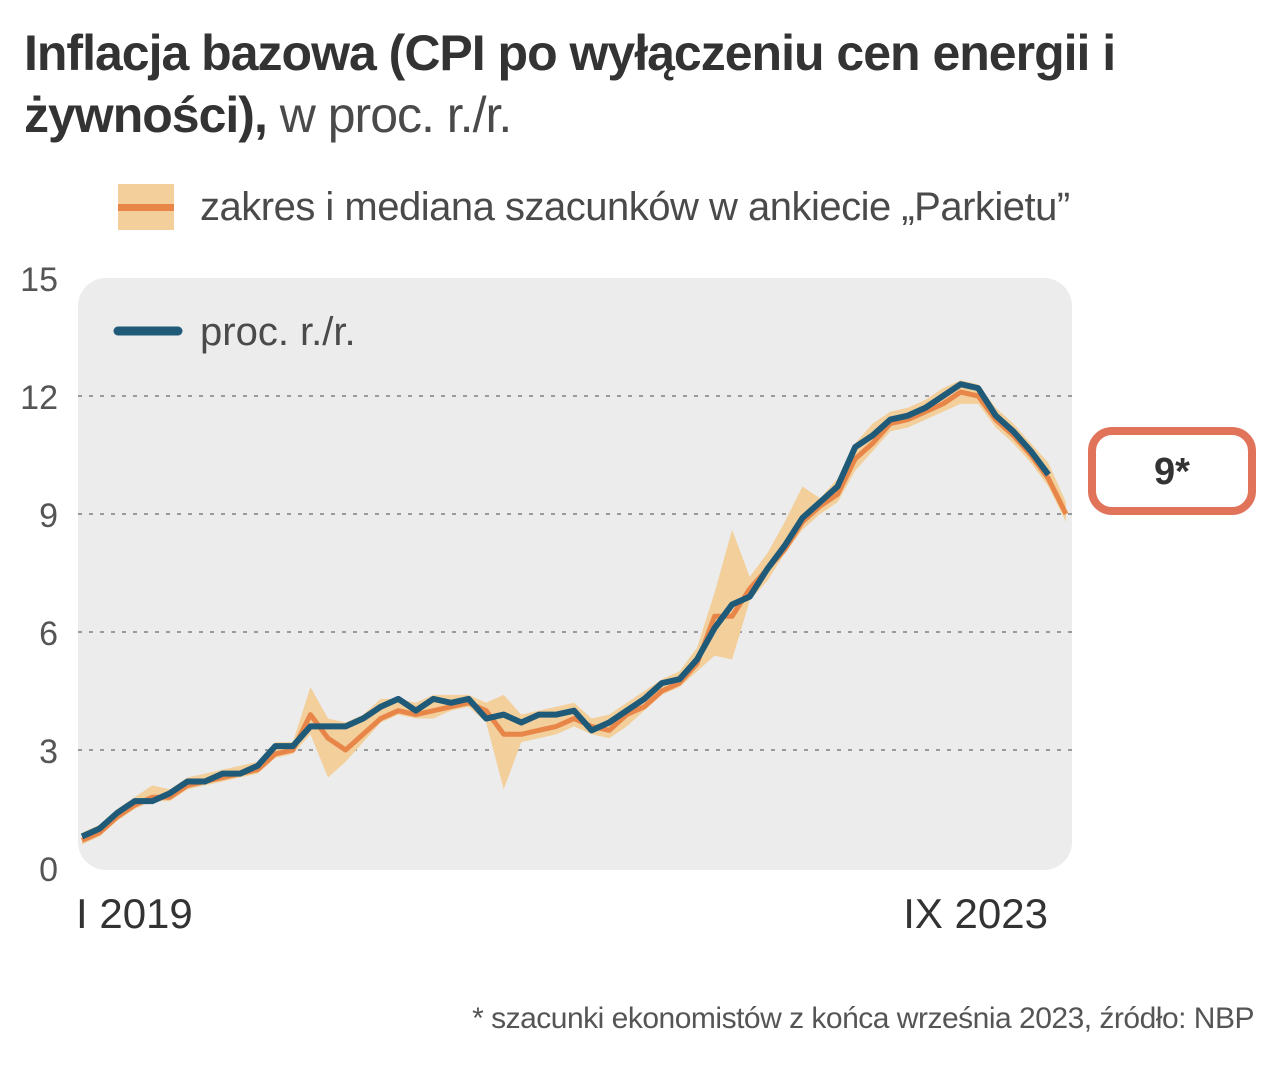  I want to click on forecast-callout-label: 9*, so click(1172, 472).